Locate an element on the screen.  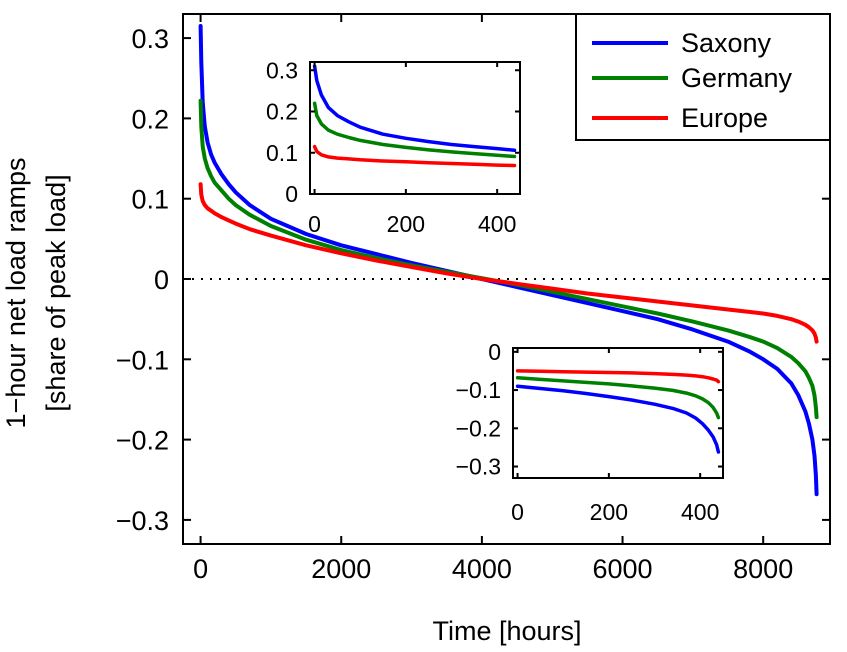
main-x-tick-label: 4000 is located at coordinates (482, 569).